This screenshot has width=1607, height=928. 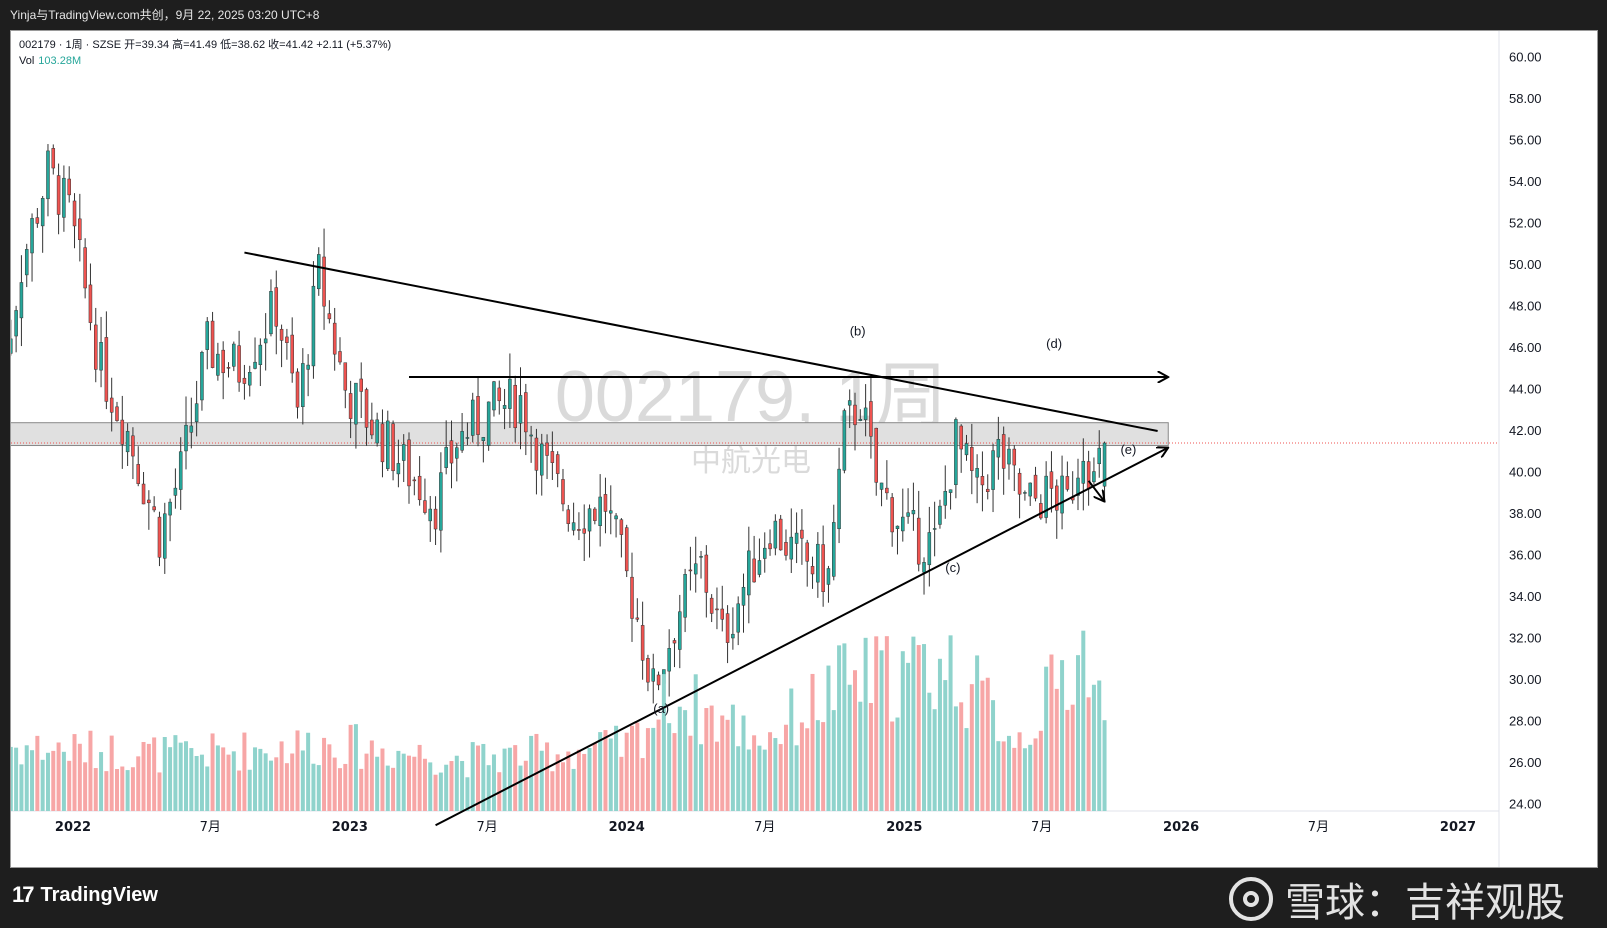 I want to click on wave-label: (d), so click(x=1054, y=343).